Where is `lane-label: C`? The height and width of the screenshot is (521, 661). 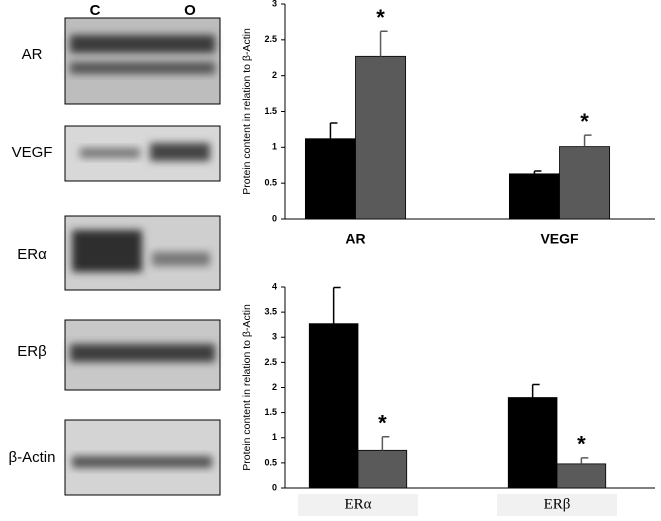 lane-label: C is located at coordinates (95, 10).